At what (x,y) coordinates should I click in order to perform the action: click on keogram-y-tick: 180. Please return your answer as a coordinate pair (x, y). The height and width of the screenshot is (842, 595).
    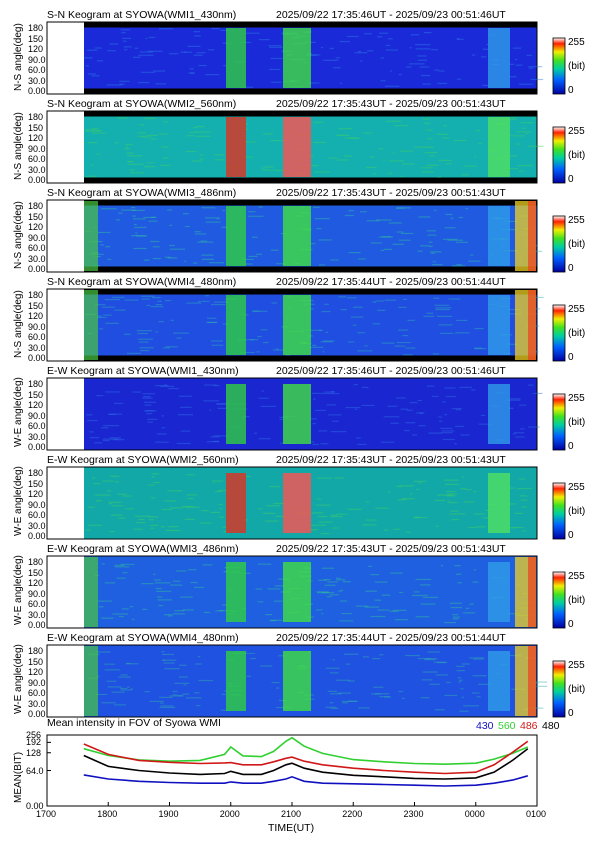
    Looking at the image, I should click on (36, 117).